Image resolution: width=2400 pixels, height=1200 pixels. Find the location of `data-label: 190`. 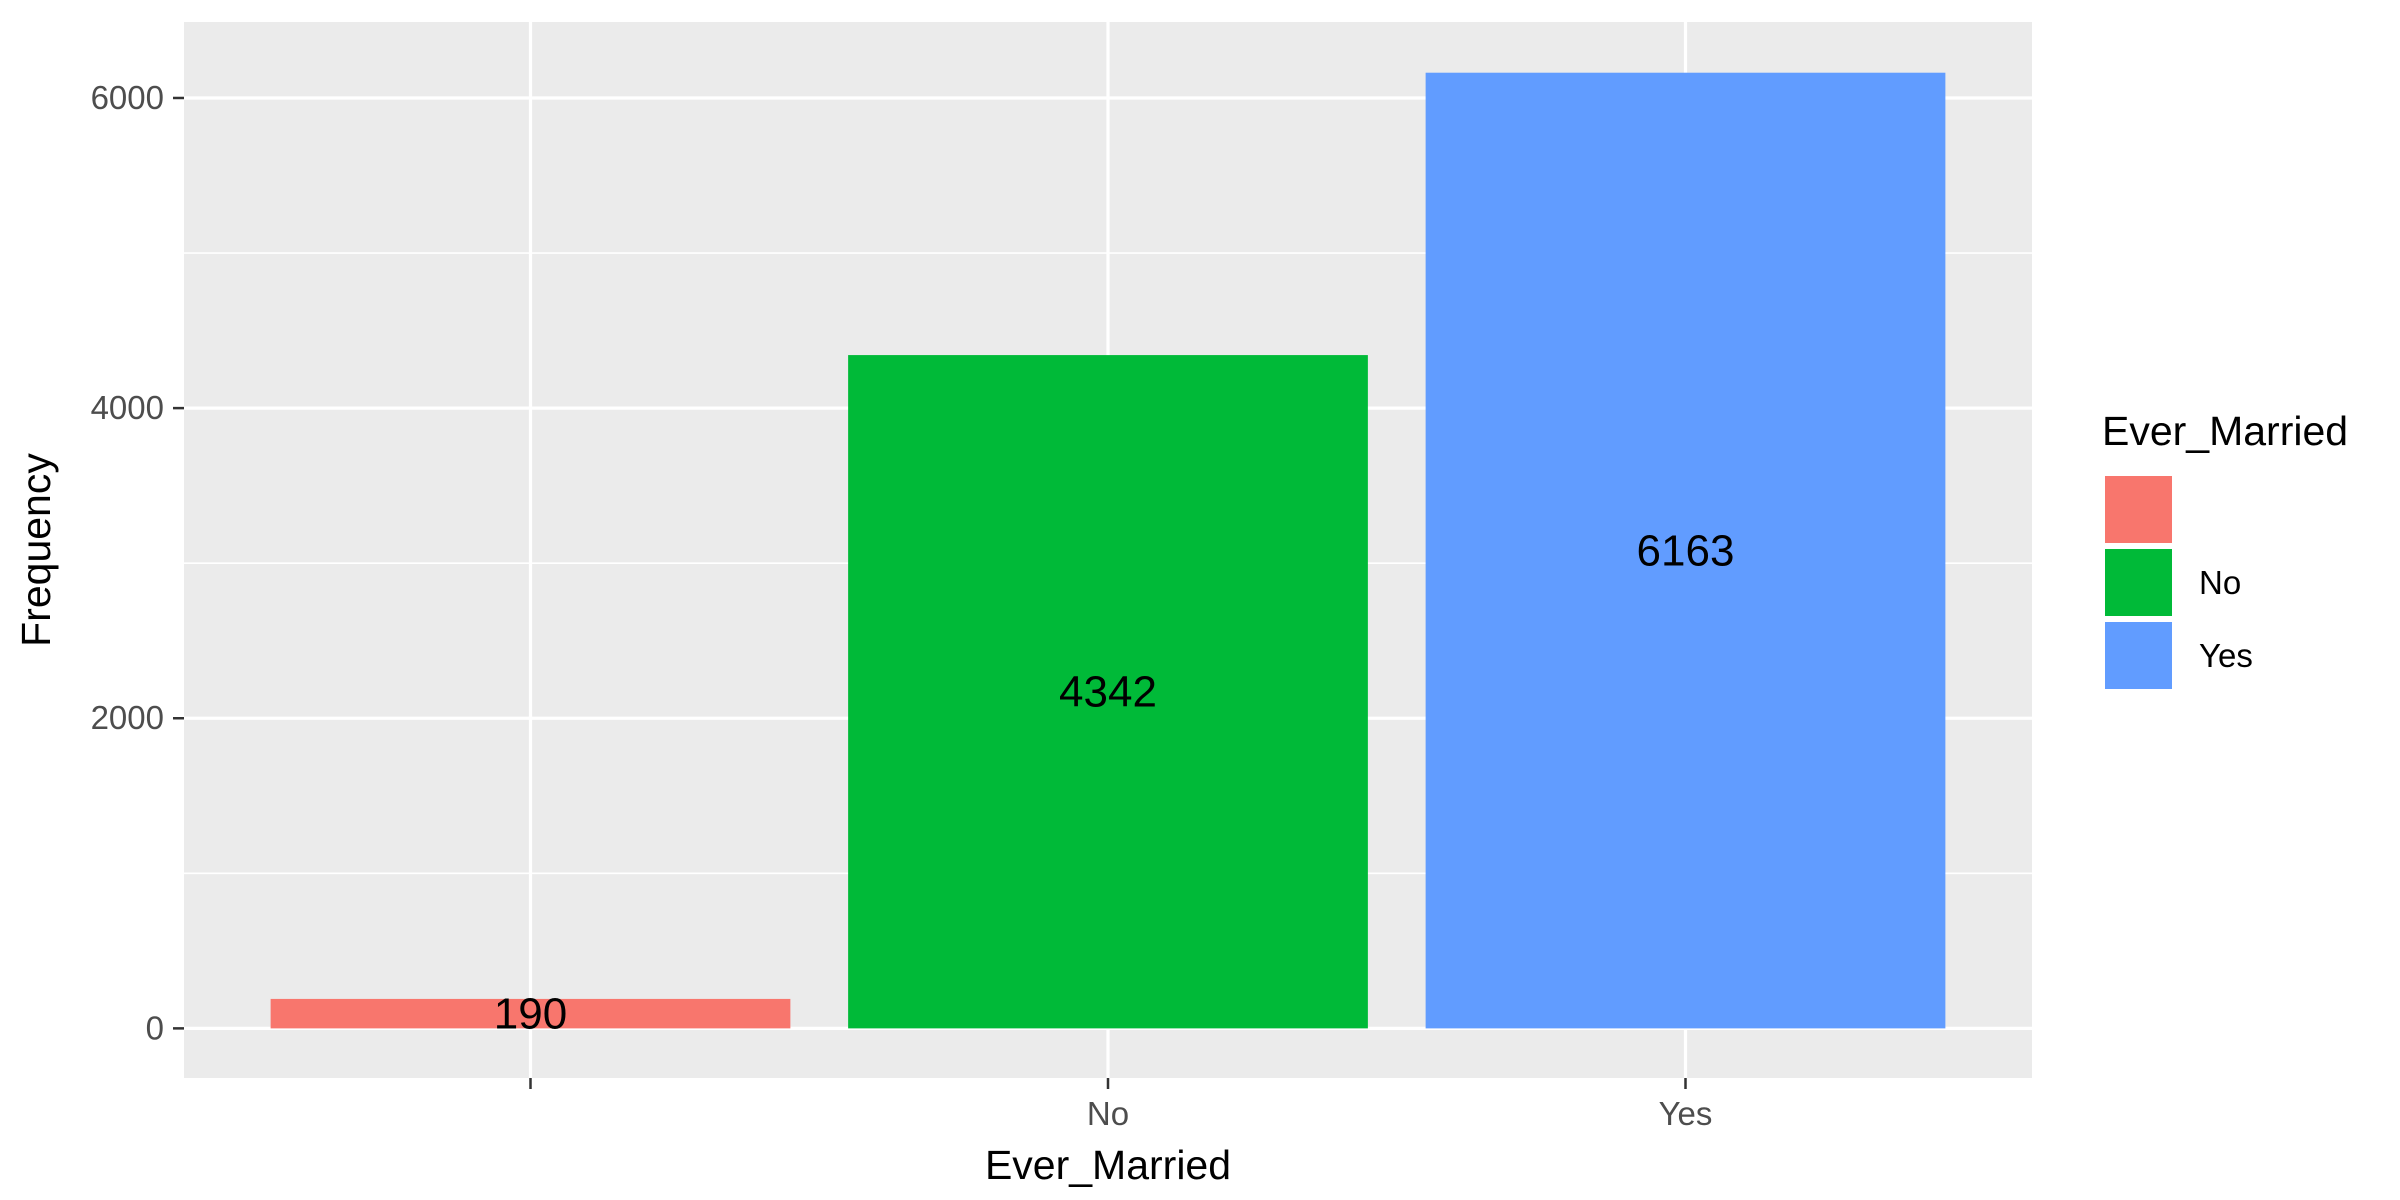

data-label: 190 is located at coordinates (530, 1014).